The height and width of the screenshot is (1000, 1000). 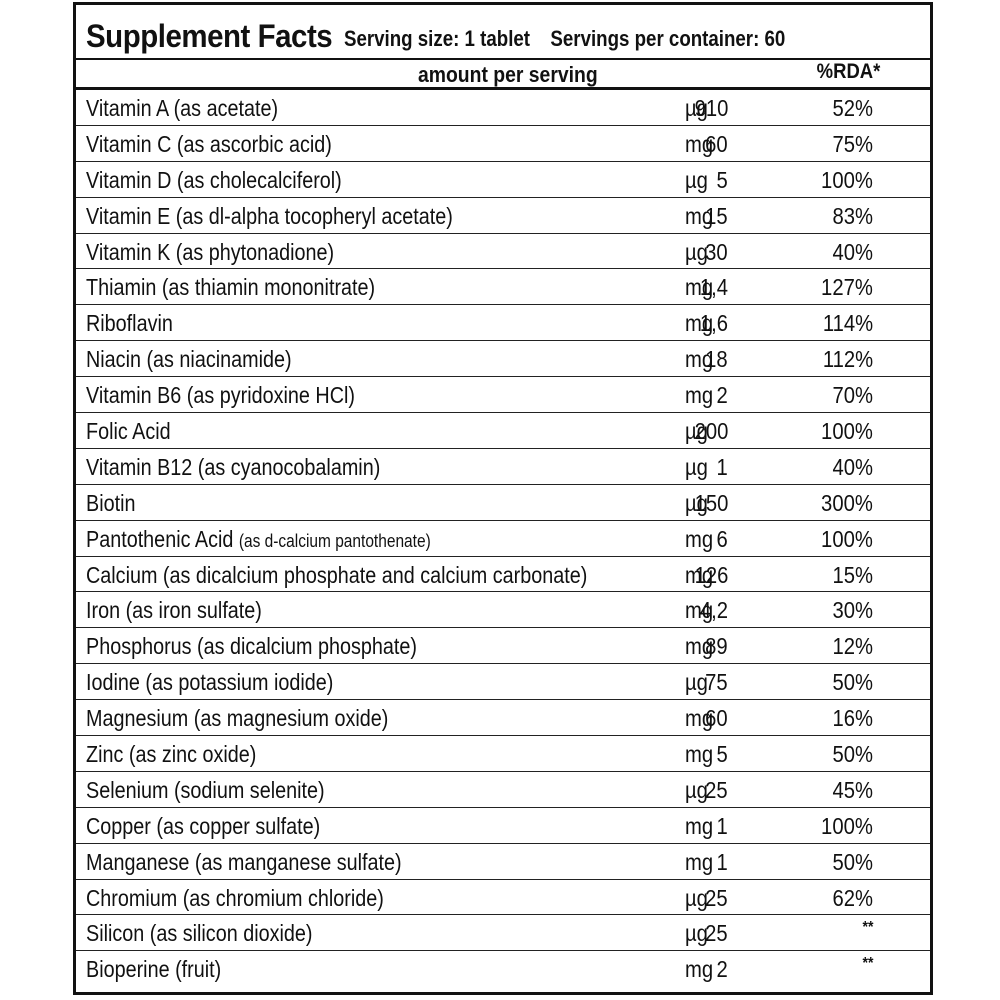 What do you see at coordinates (334, 540) in the screenshot?
I see `nutrient-source-note: (as d-calcium pantothenate)` at bounding box center [334, 540].